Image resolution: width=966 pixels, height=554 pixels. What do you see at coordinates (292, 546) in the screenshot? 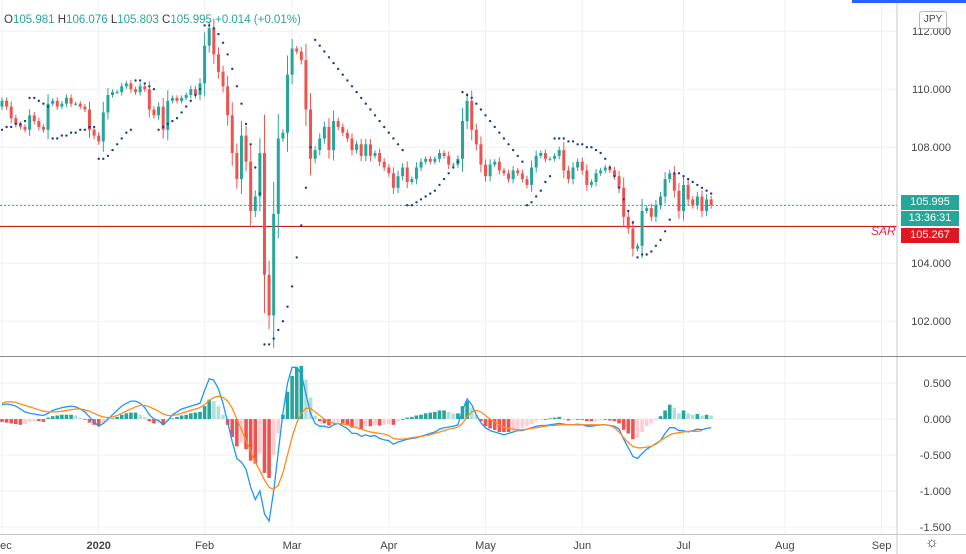
I see `time-tick-label: Mar` at bounding box center [292, 546].